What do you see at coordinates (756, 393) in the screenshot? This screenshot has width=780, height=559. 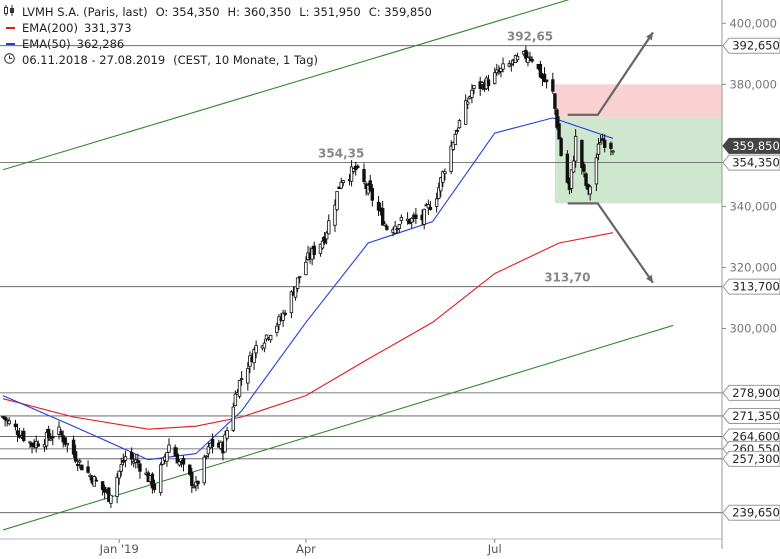 I see `level-label-text: 278,900` at bounding box center [756, 393].